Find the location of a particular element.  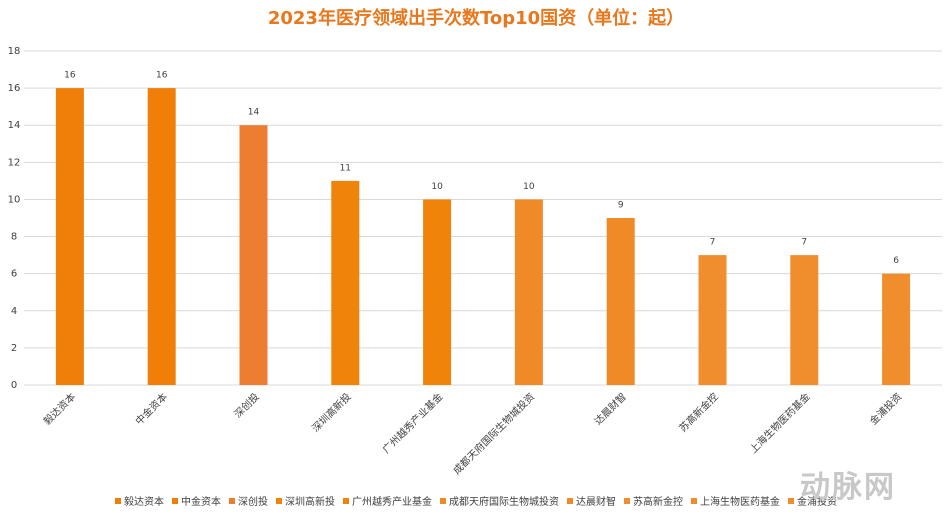

legend-label: 中金资本 is located at coordinates (201, 502).